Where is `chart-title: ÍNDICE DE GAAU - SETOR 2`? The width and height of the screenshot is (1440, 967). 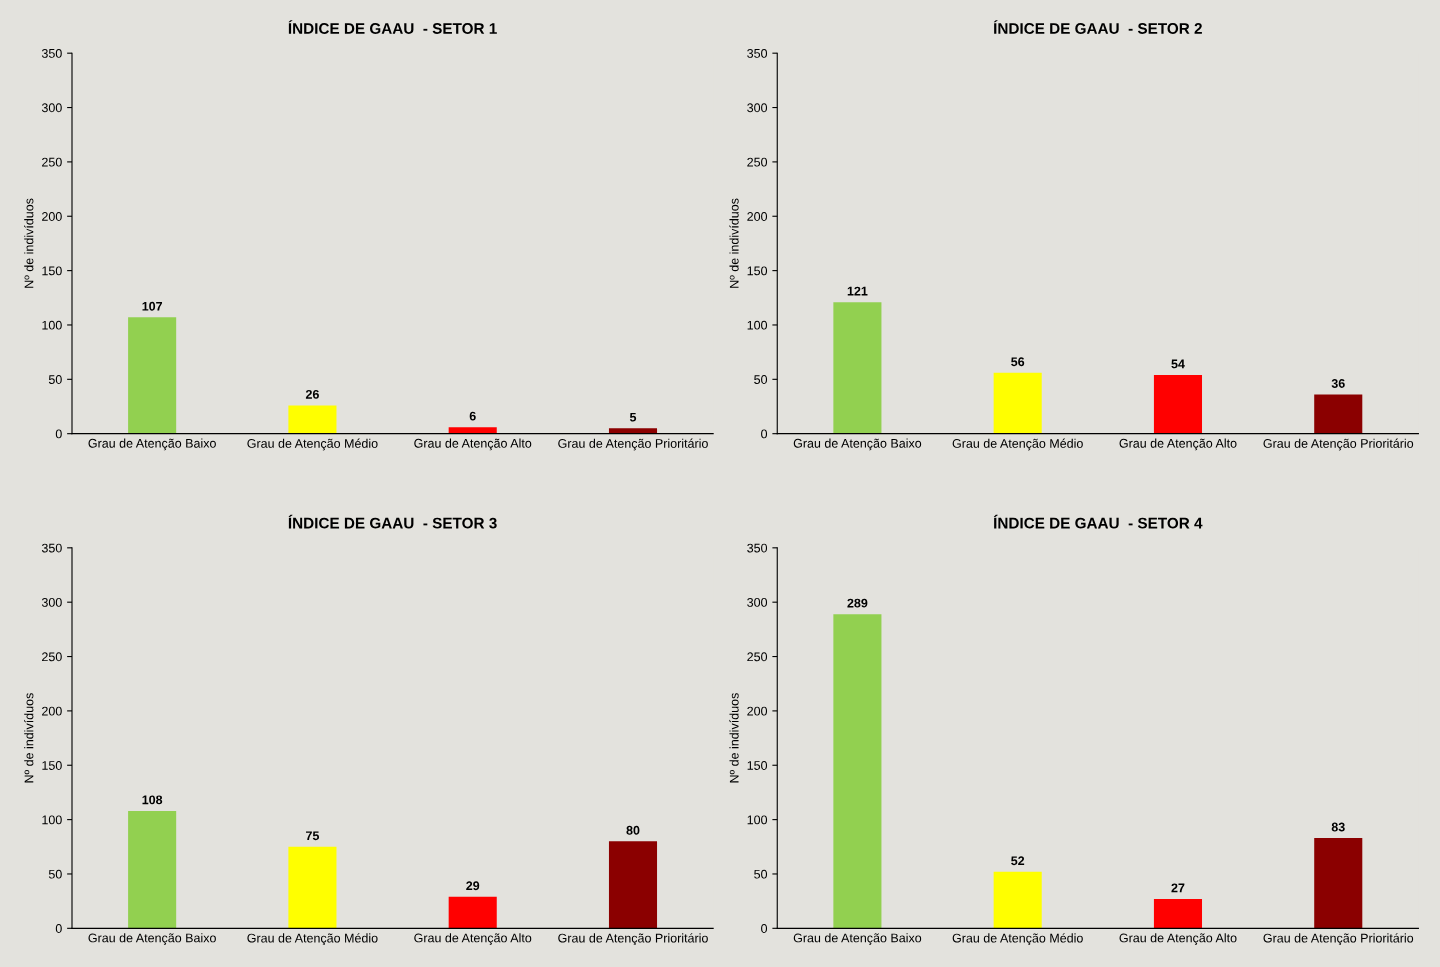
chart-title: ÍNDICE DE GAAU - SETOR 2 is located at coordinates (1097, 27).